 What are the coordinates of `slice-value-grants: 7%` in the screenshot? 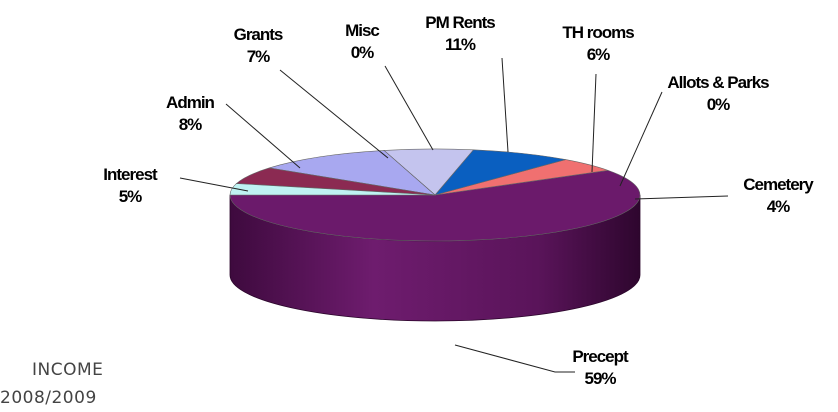 It's located at (258, 56).